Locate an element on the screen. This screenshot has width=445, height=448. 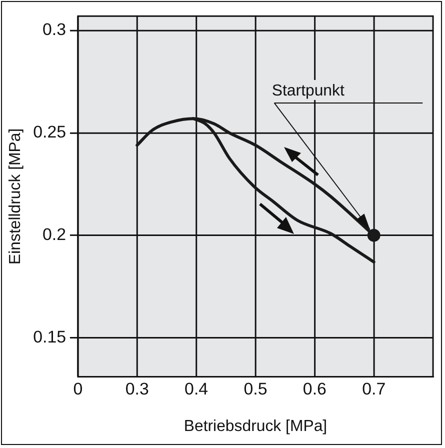
x-tick-label: 0.5 is located at coordinates (256, 389).